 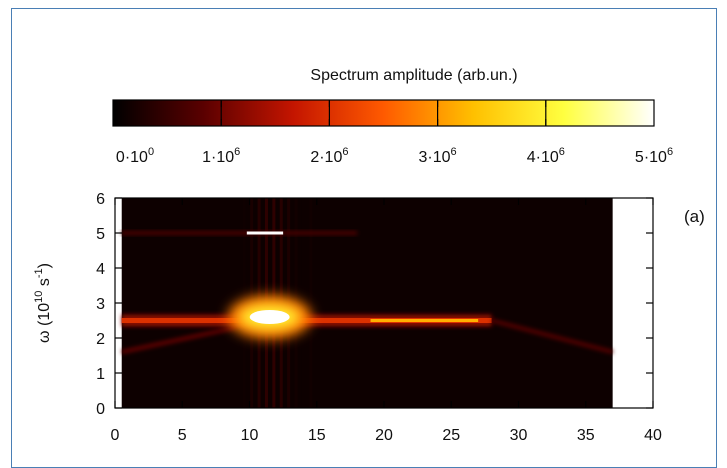 I want to click on second-harmonic-peak, so click(x=265, y=233).